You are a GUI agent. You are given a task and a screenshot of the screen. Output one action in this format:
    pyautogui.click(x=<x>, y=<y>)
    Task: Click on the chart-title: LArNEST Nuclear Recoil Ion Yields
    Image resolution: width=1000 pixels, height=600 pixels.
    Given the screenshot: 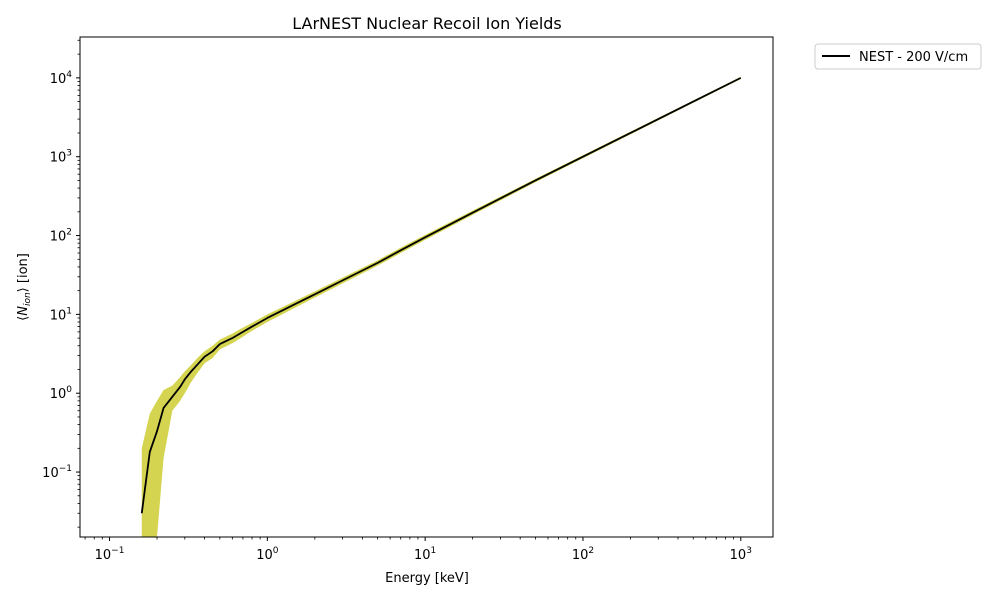 What is the action you would take?
    pyautogui.click(x=427, y=23)
    